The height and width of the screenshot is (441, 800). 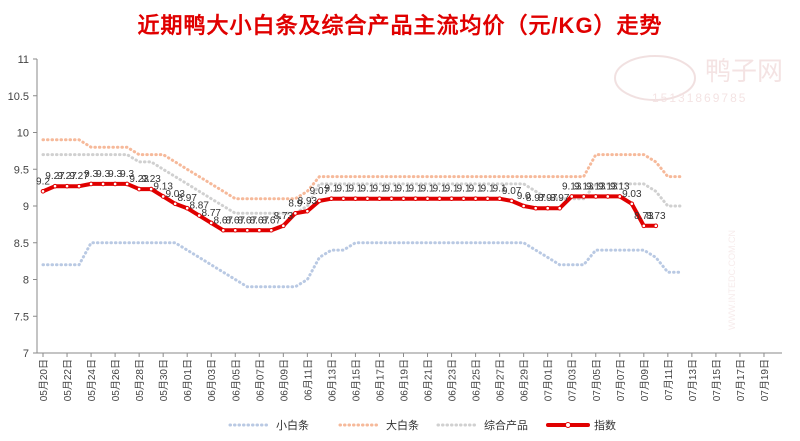 I want to click on series-line-小白条, so click(x=361, y=265).